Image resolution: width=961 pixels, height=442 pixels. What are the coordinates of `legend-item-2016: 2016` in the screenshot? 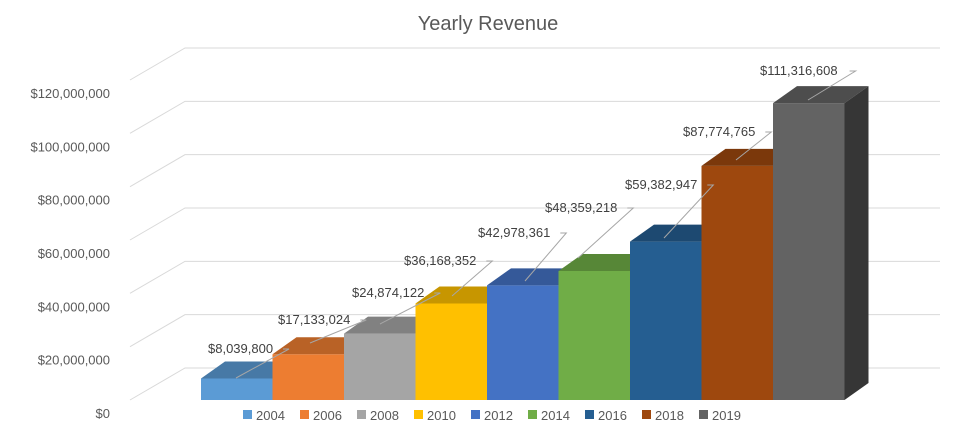 It's located at (606, 415).